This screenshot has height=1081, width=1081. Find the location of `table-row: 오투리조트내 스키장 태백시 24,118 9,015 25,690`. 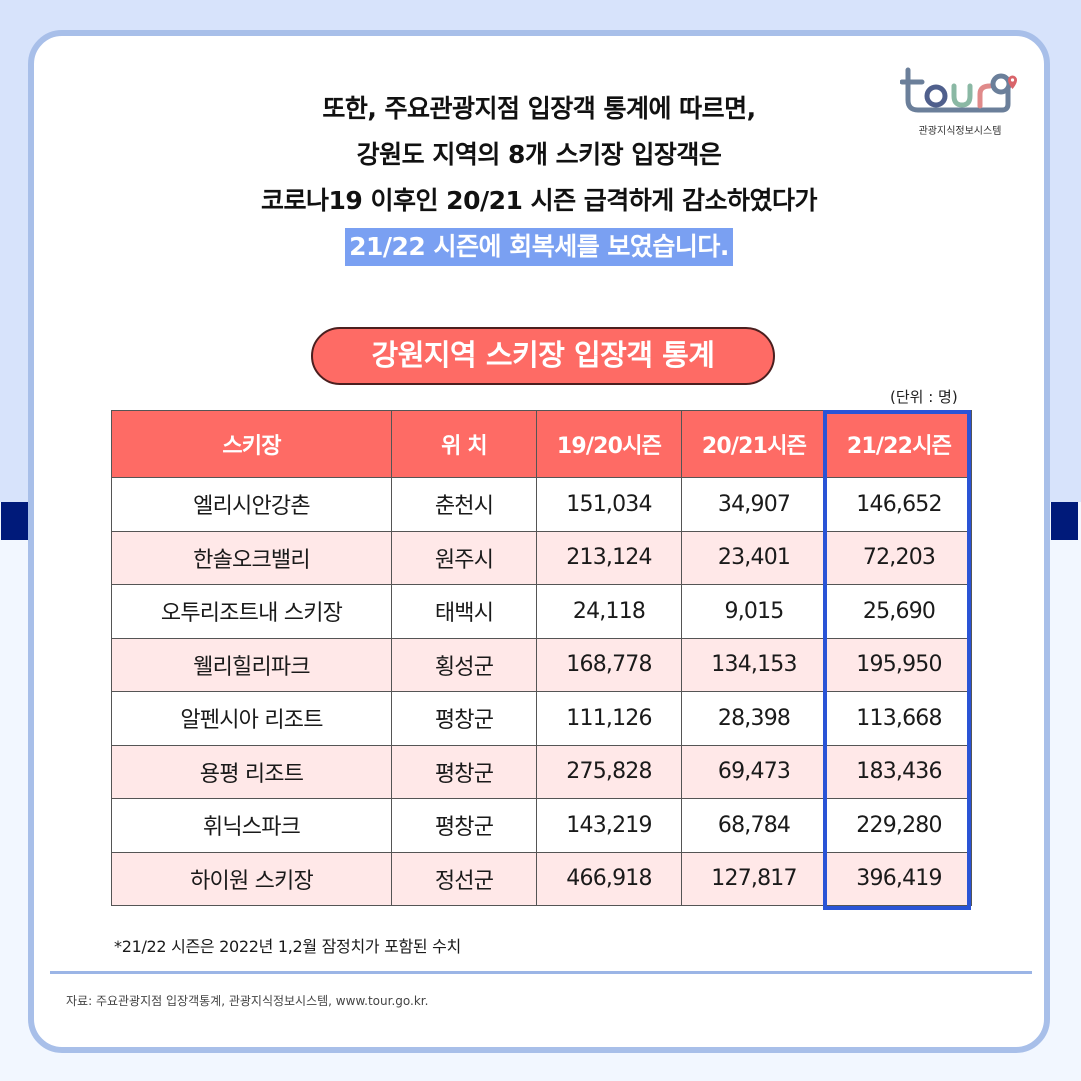

table-row: 오투리조트내 스키장 태백시 24,118 9,015 25,690 is located at coordinates (541, 611).